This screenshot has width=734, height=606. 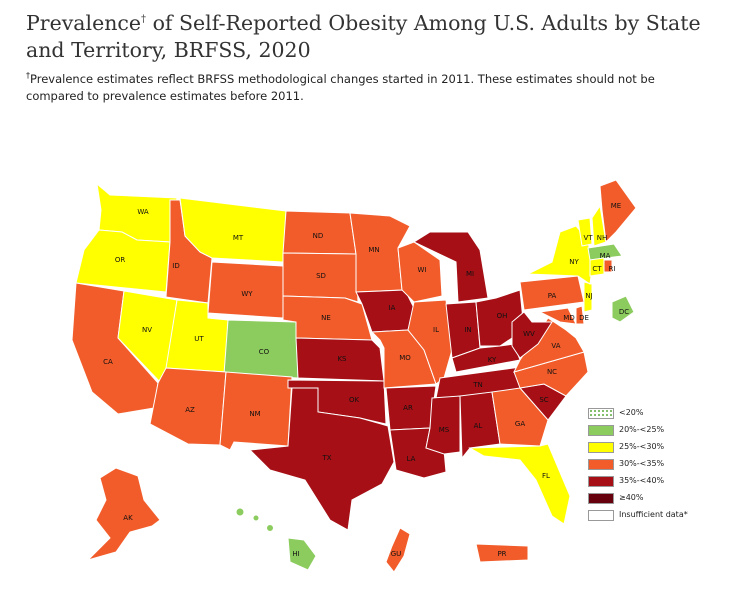 I want to click on state-ks, so click(x=340, y=359).